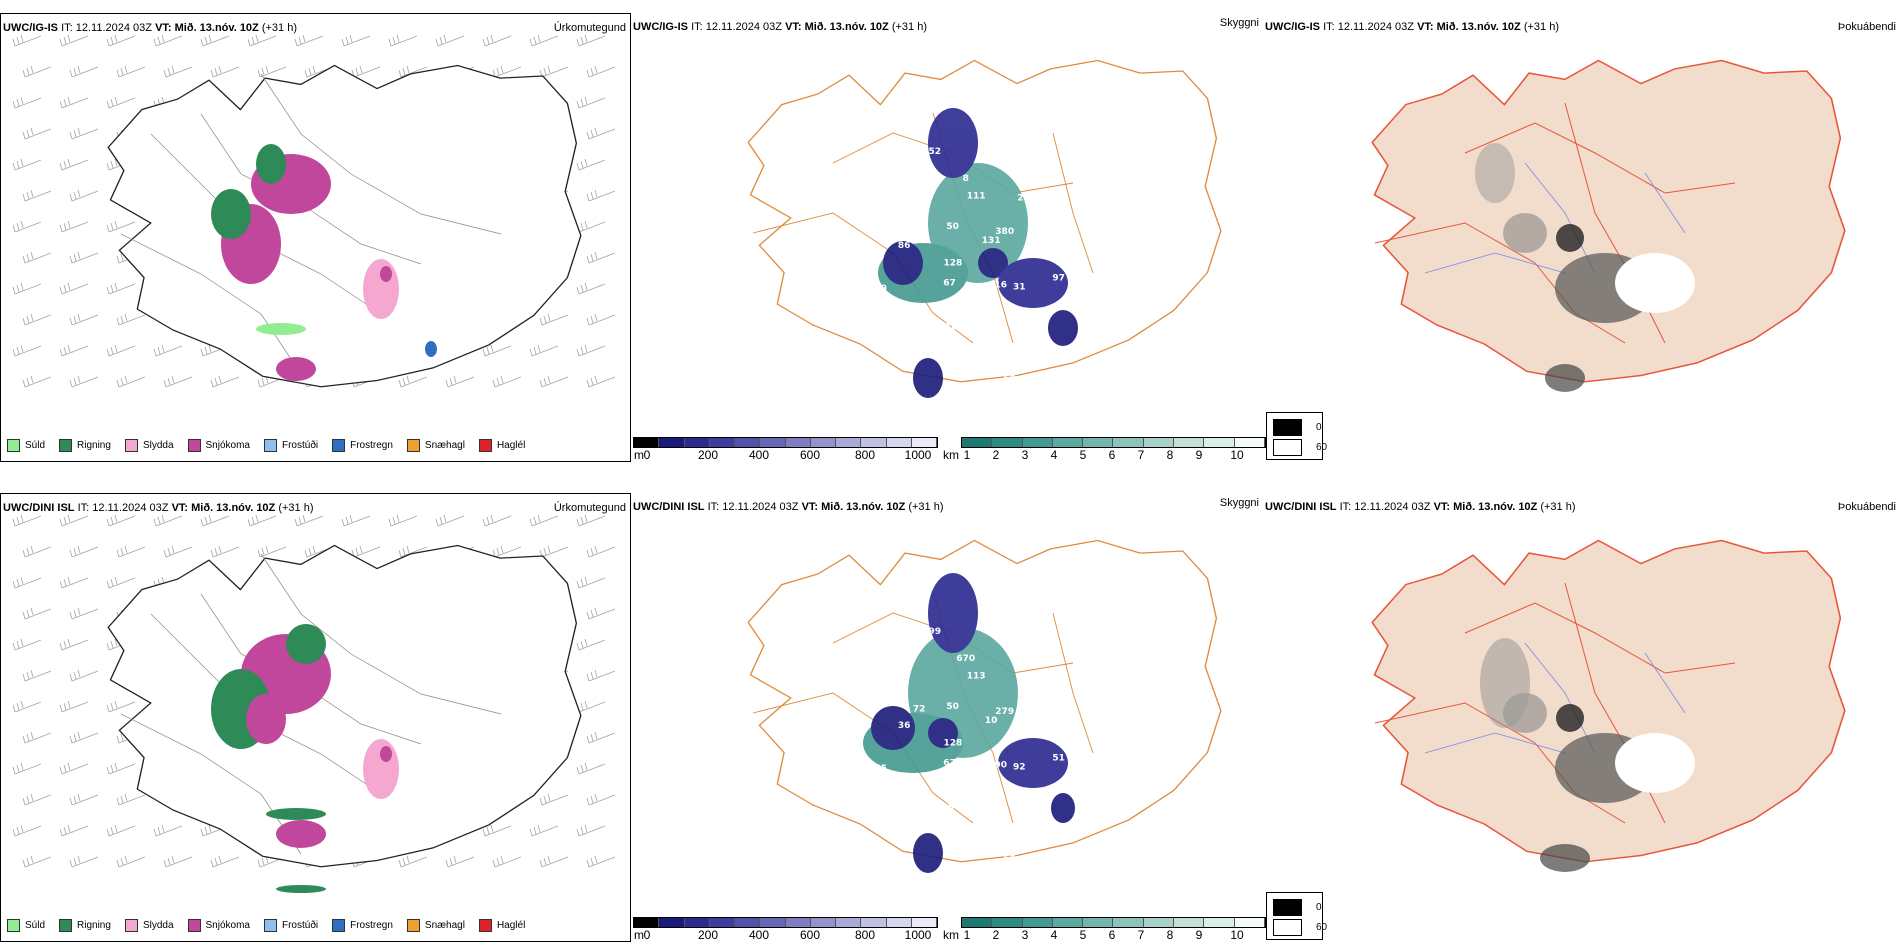 This screenshot has height=950, width=1900. I want to click on cloud-height-label: 117, so click(1018, 599).